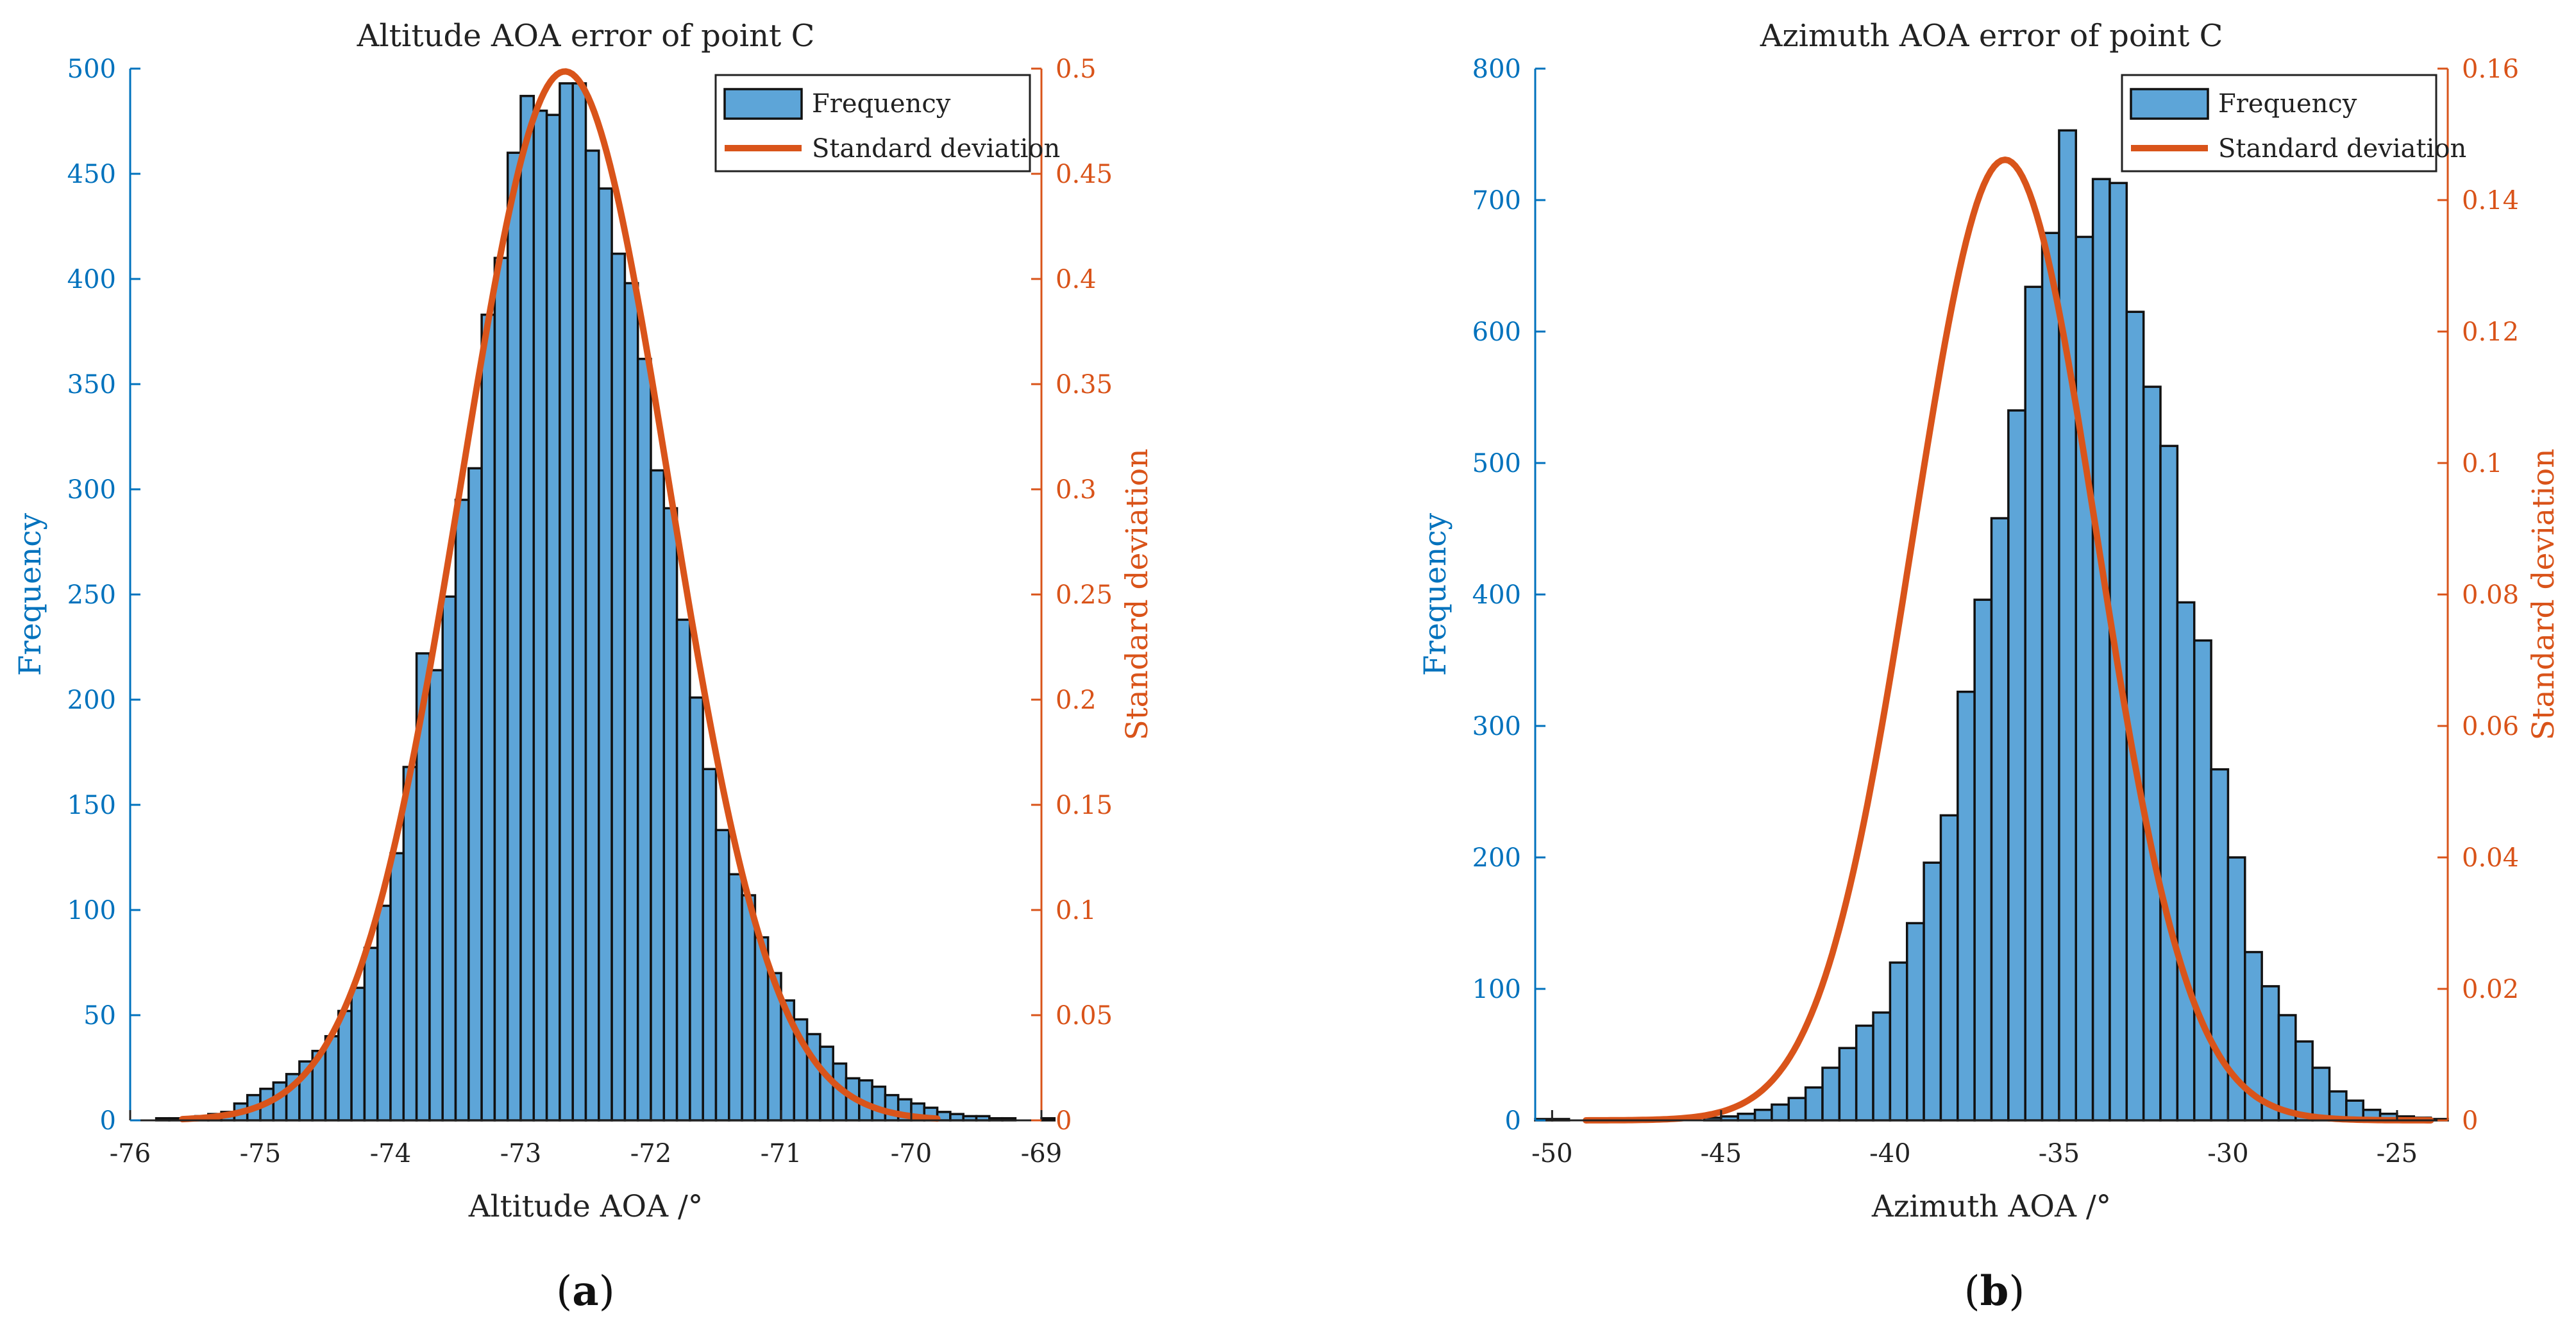 The width and height of the screenshot is (2576, 1323). I want to click on panel-a-legend-bar-swatch, so click(763, 104).